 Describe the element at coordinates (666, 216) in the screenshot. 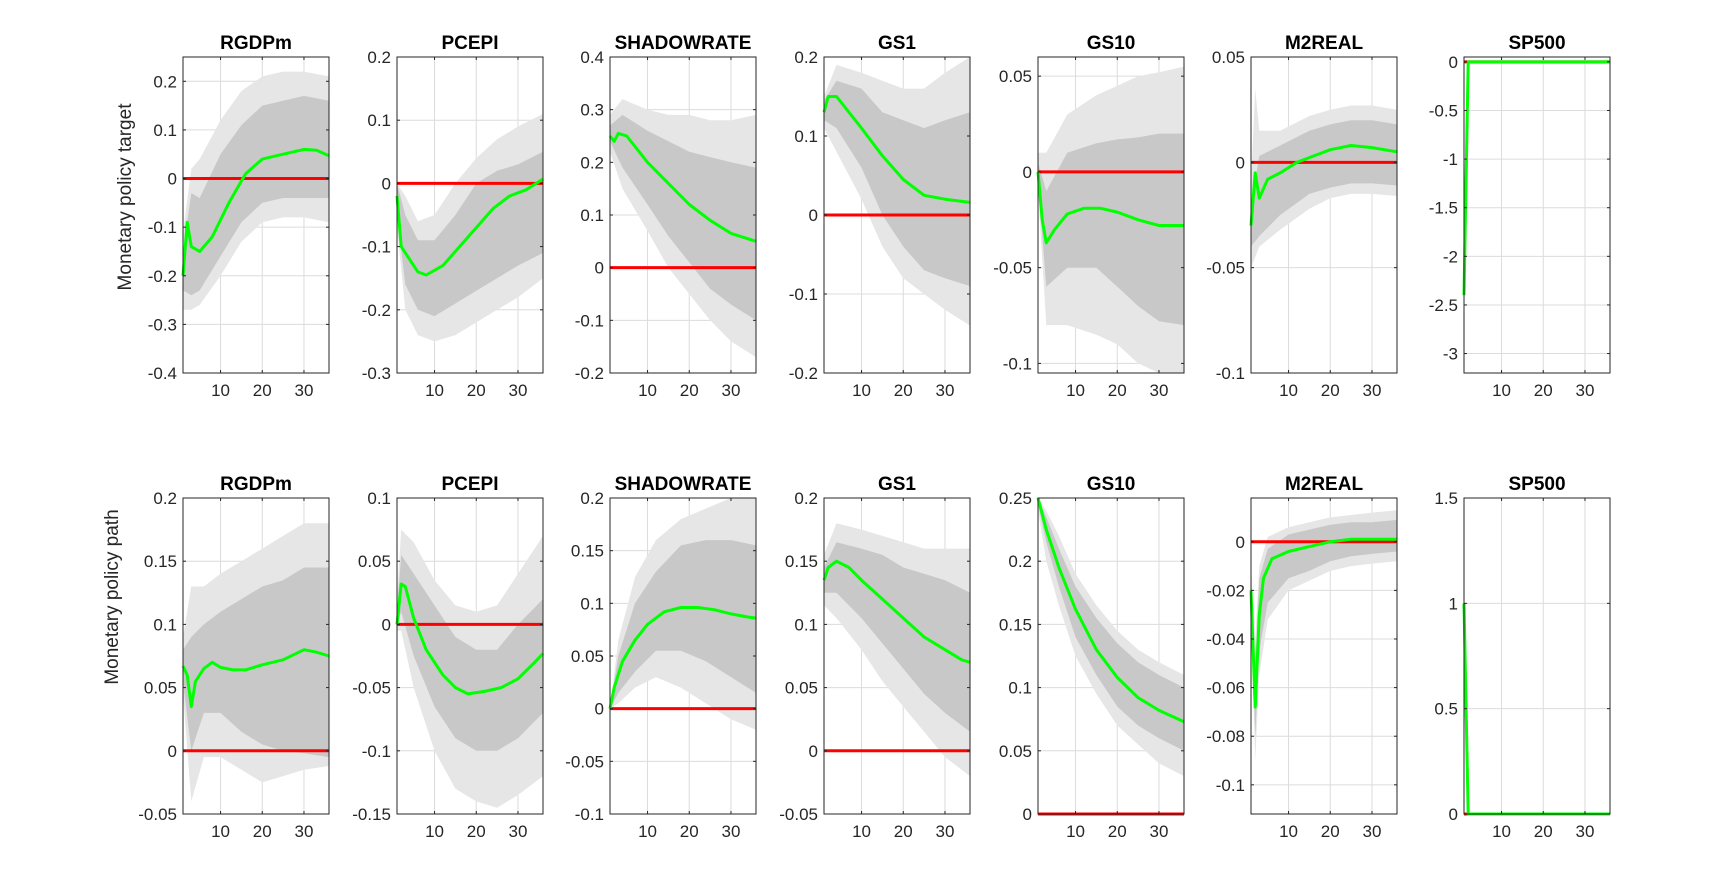

I see `panel-r1-shadowrate: 10 20 30 -0.2 -0.1 0 0.1 0.2 0.3 0.4 SHADOWRATE` at that location.